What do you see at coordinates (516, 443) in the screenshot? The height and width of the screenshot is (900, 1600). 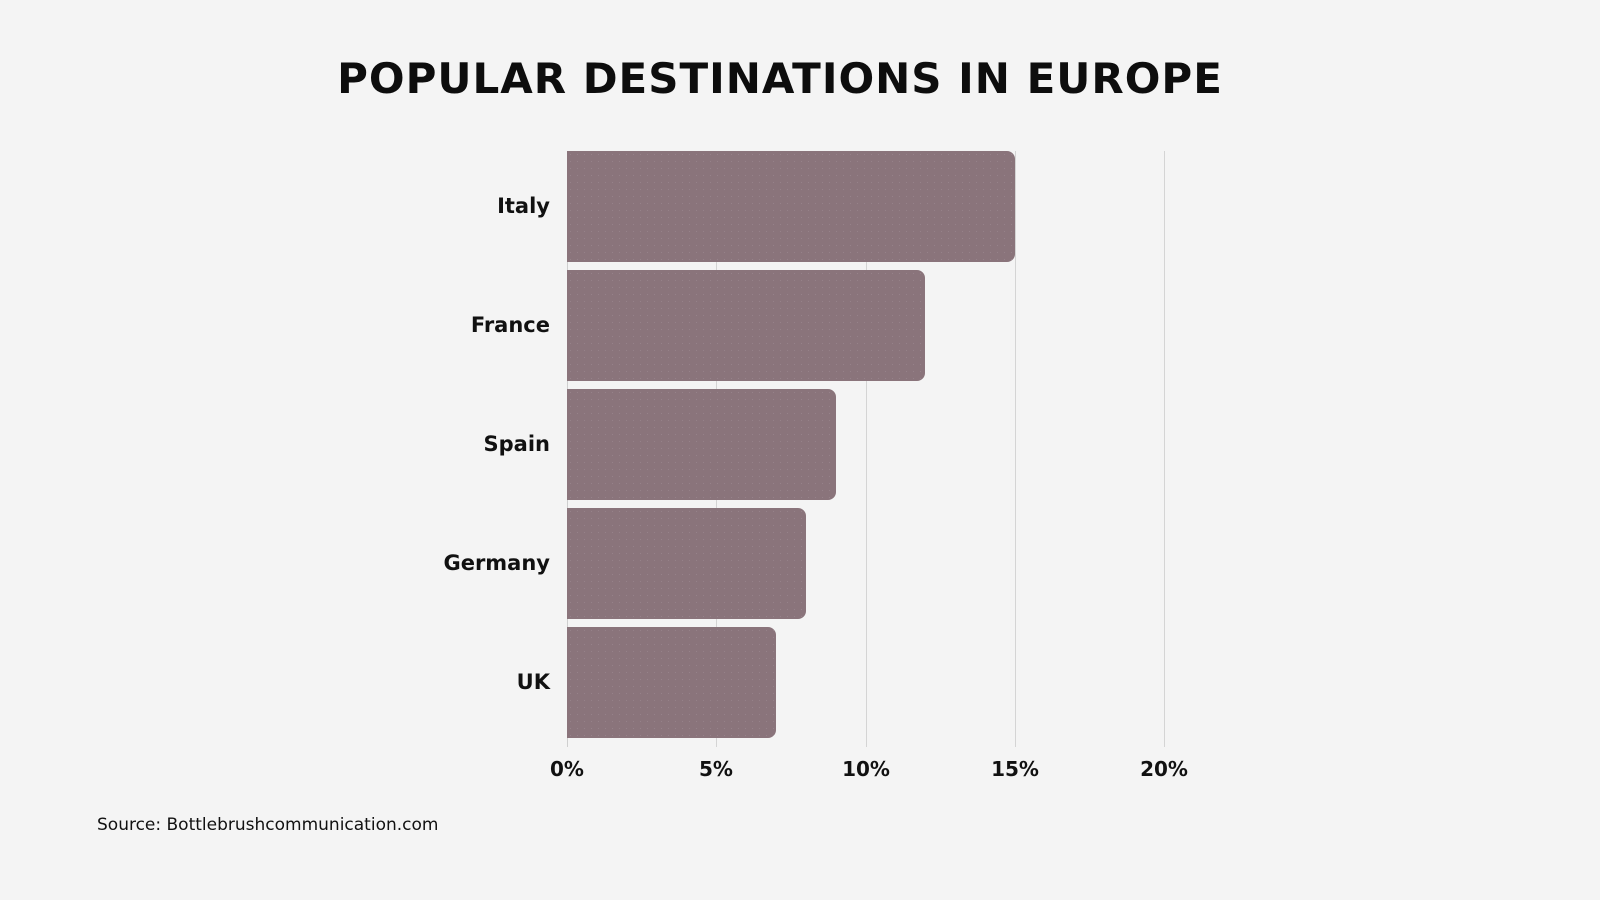 I see `category-label: Spain` at bounding box center [516, 443].